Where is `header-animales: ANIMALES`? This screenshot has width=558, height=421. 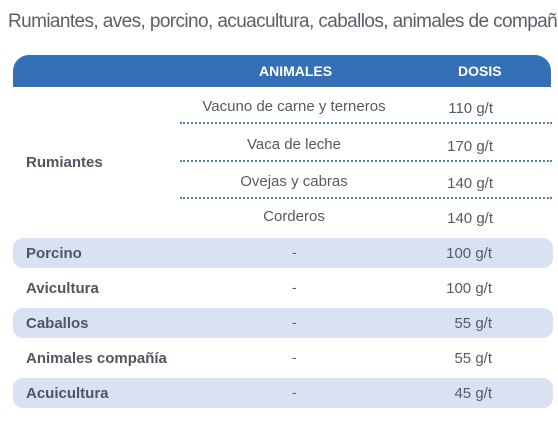
header-animales: ANIMALES is located at coordinates (296, 71).